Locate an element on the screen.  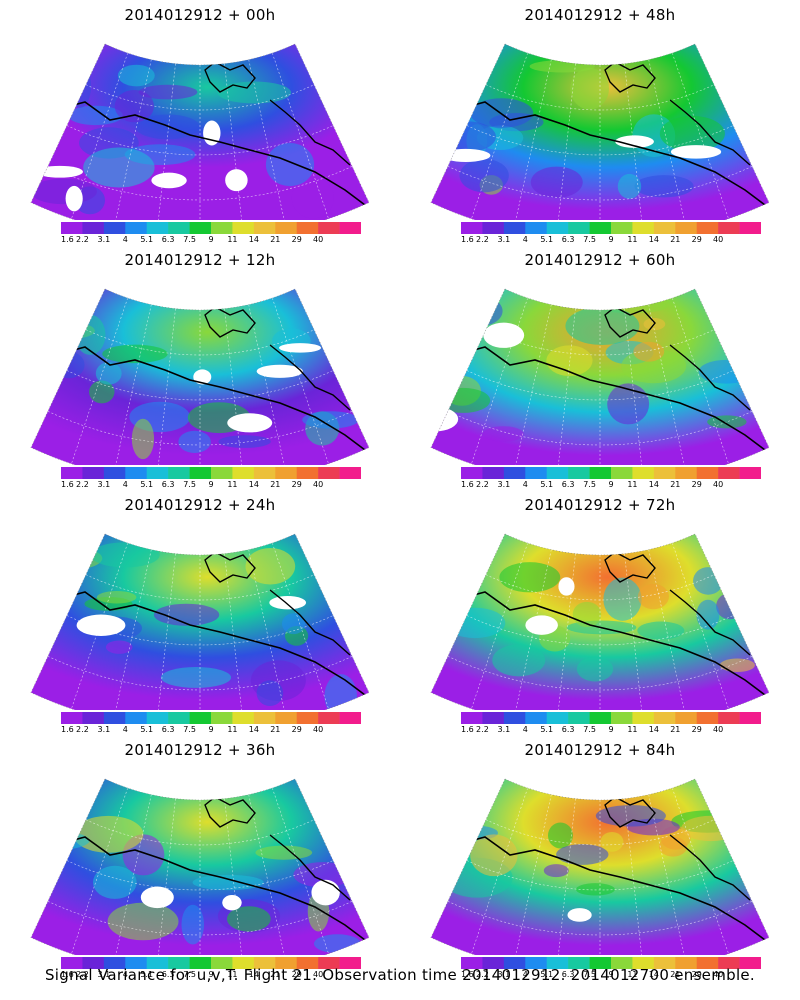
panel-title: 2014012912 + 12h is located at coordinates (200, 260).